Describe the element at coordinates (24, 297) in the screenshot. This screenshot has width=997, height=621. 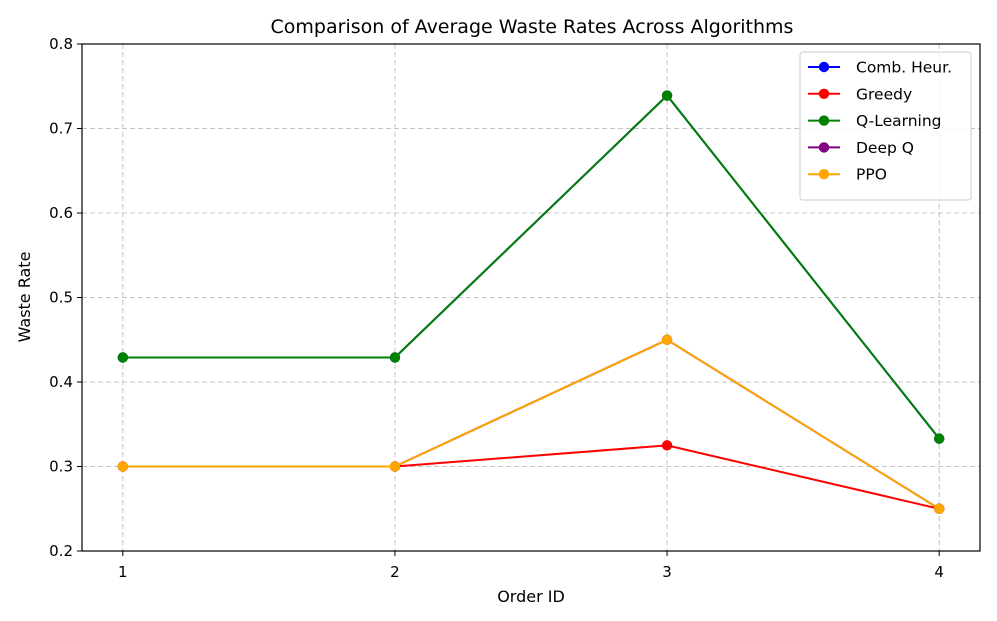
I see `y-axis-label: Waste Rate` at that location.